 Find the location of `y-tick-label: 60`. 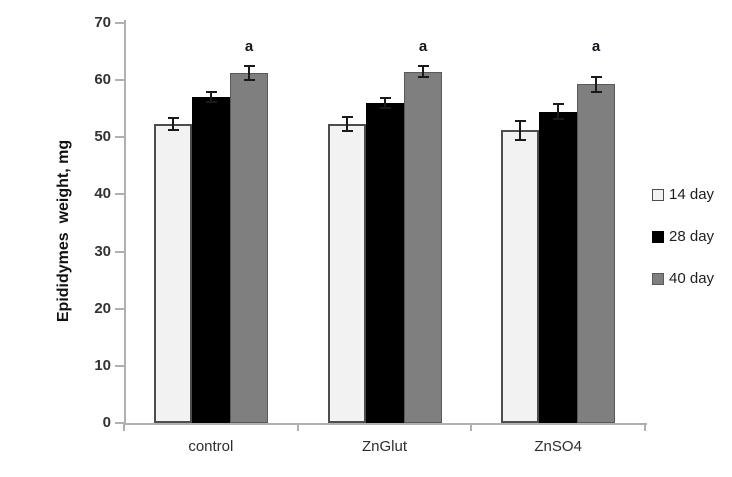

y-tick-label: 60 is located at coordinates (102, 80).